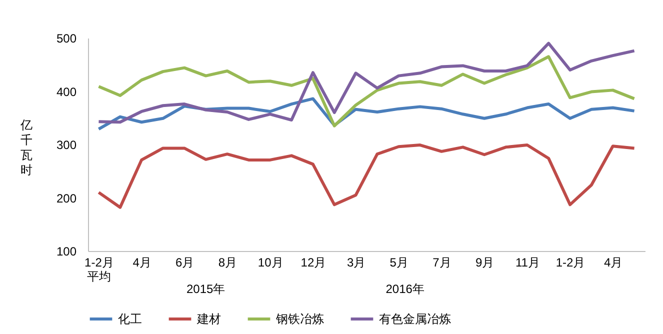 The height and width of the screenshot is (334, 663). Describe the element at coordinates (206, 289) in the screenshot. I see `text: 2015年` at that location.